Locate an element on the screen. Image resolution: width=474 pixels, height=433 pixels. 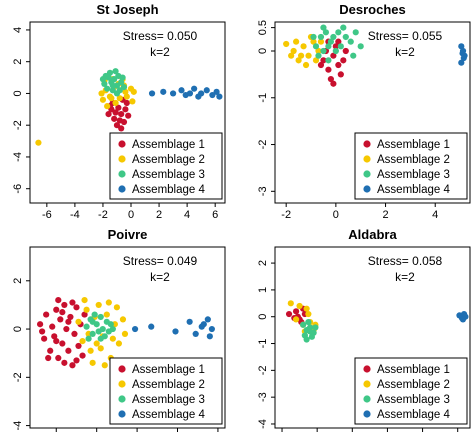
legend-label: Assemblage 4 is located at coordinates (168, 415).